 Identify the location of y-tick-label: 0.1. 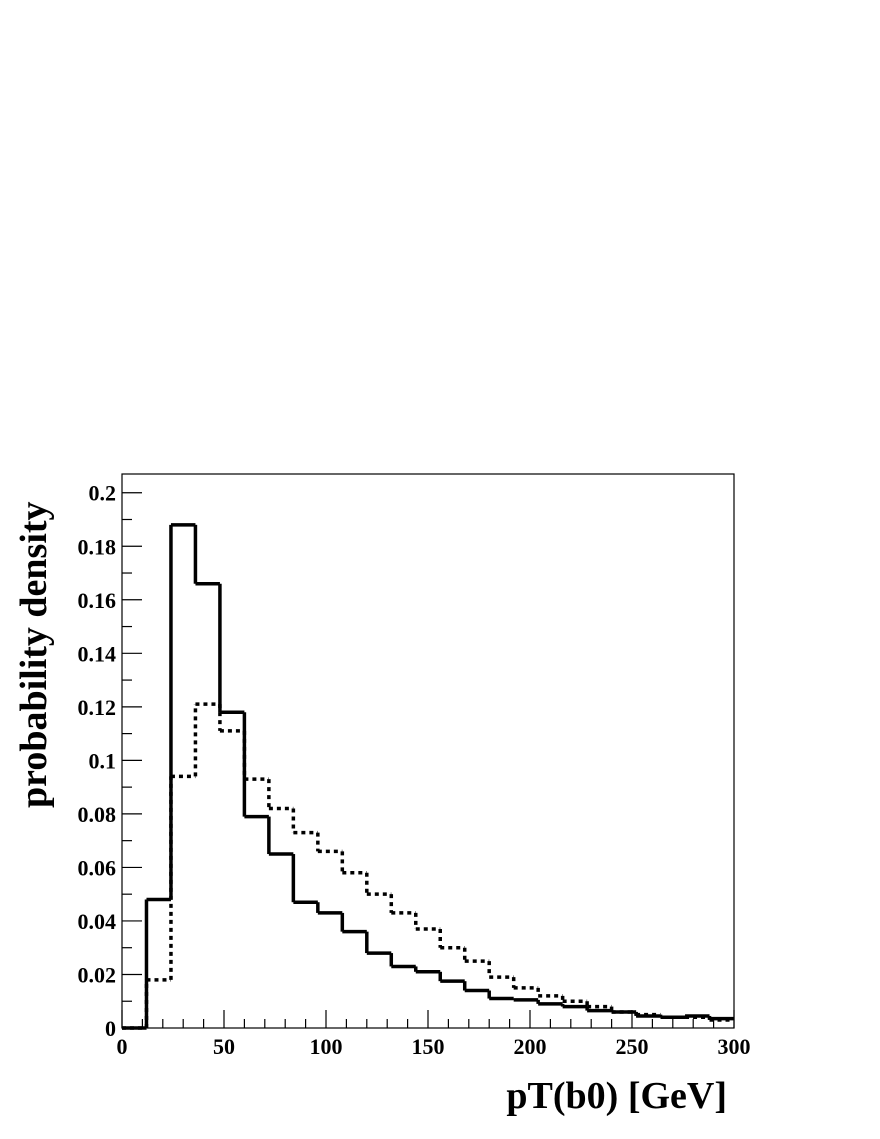
(103, 760).